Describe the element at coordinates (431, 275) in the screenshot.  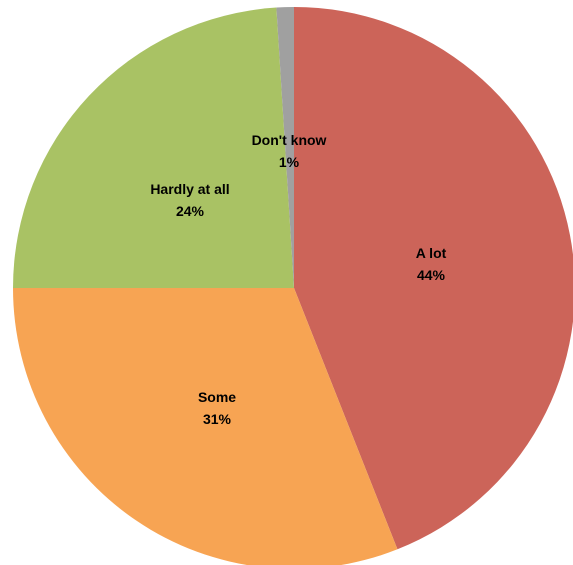
I see `slice-value-a-lot: 44%` at that location.